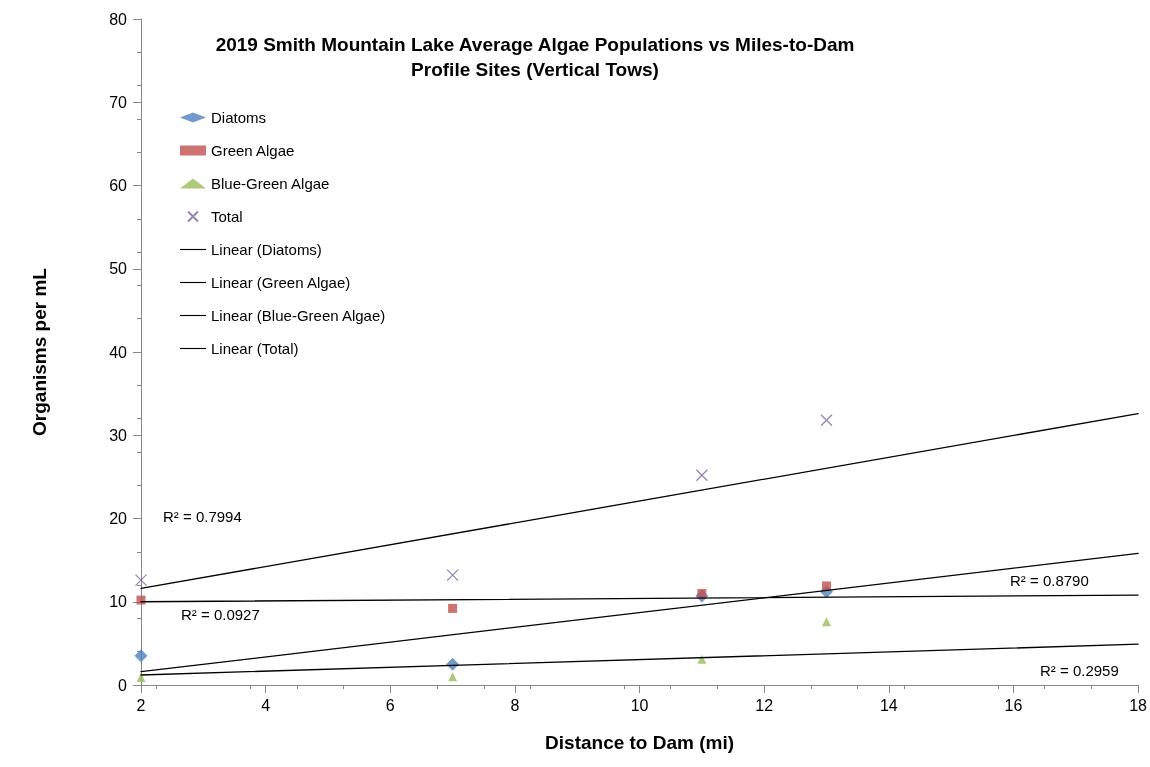  Describe the element at coordinates (1013, 705) in the screenshot. I see `x-tick-label: 16` at that location.